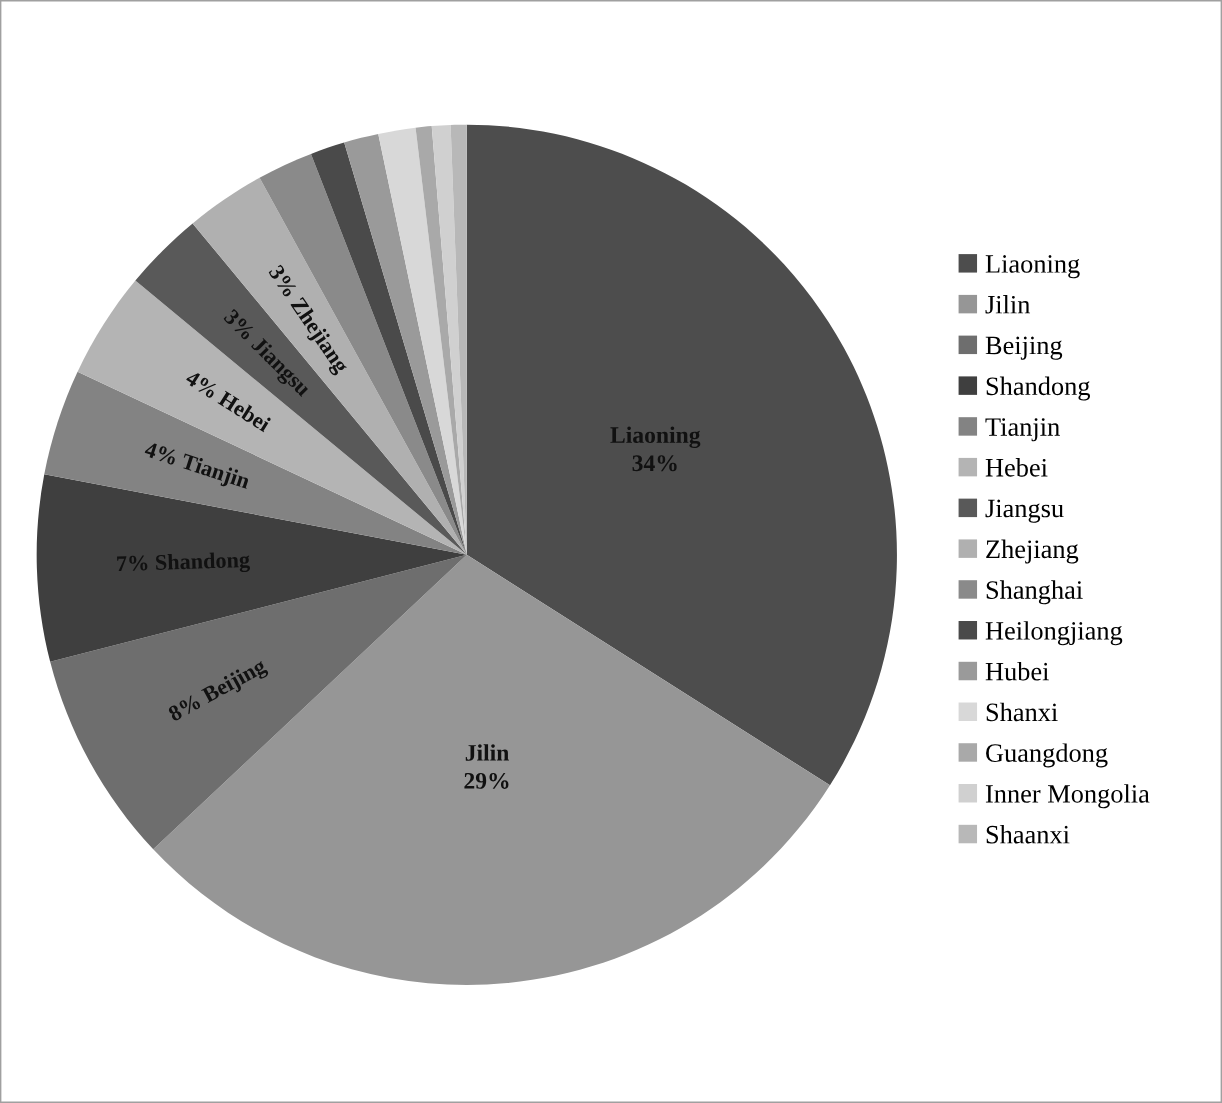 This screenshot has width=1222, height=1103. Describe the element at coordinates (1038, 388) in the screenshot. I see `legend-label: Shandong` at that location.